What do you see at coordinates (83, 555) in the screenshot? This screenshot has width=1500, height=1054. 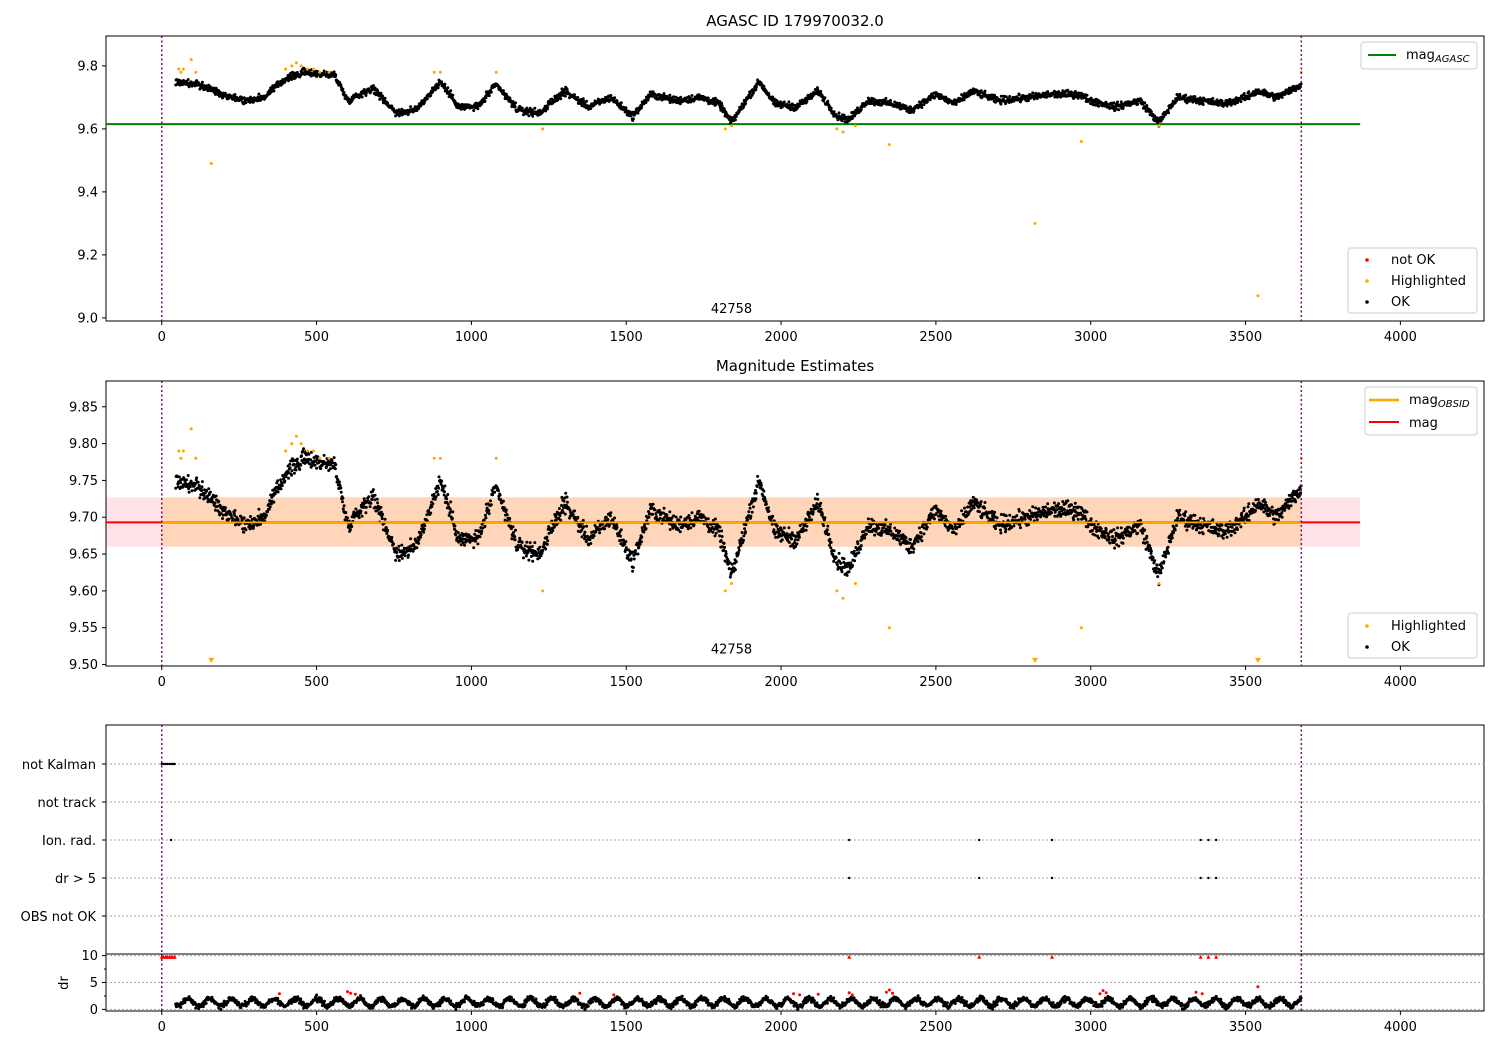 I see `y-tick-label: 9.65` at bounding box center [83, 555].